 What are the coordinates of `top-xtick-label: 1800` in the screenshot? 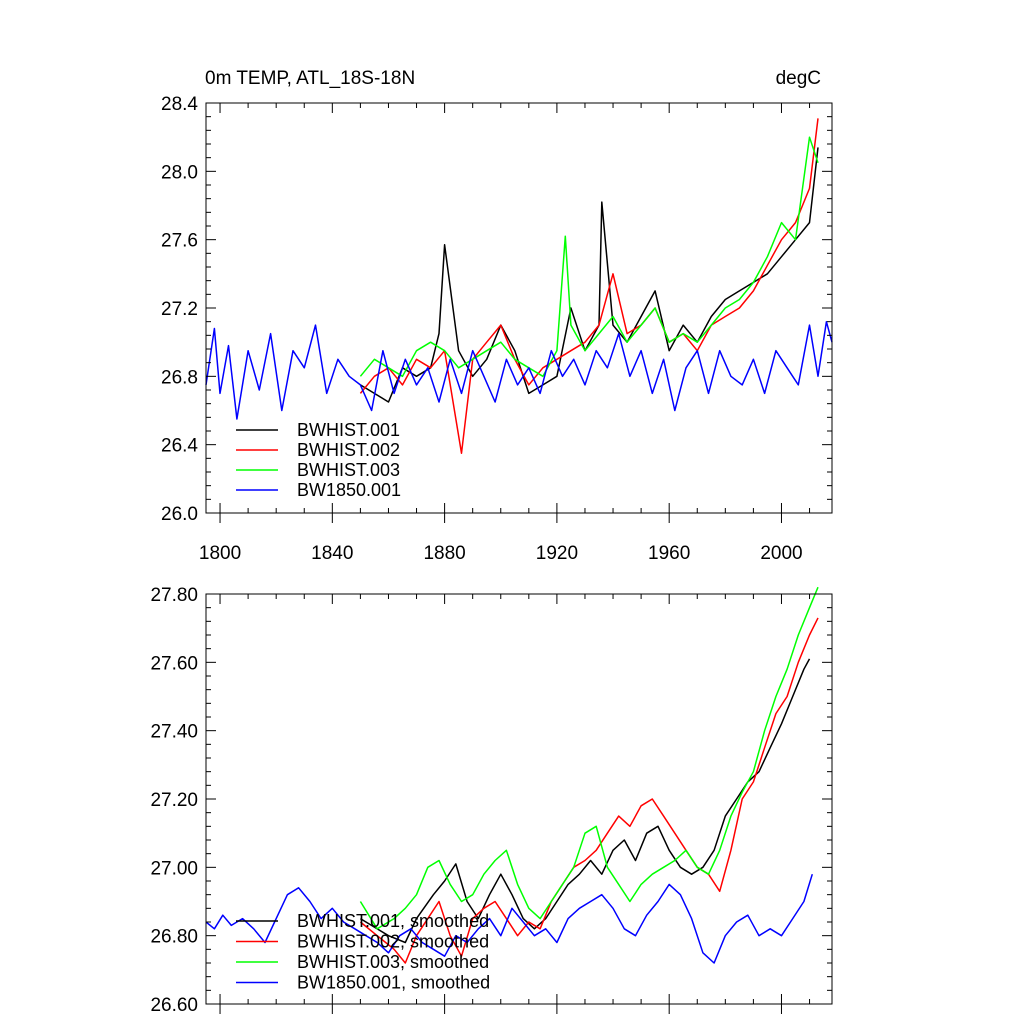 It's located at (220, 553).